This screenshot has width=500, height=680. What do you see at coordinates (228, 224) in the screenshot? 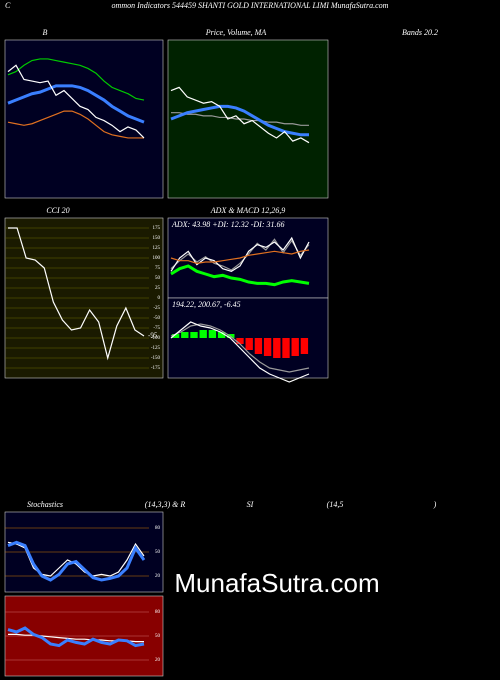
I see `panel-annotation: ADX: 43.98 +DI: 12.32 -DI: 31.66` at bounding box center [228, 224].